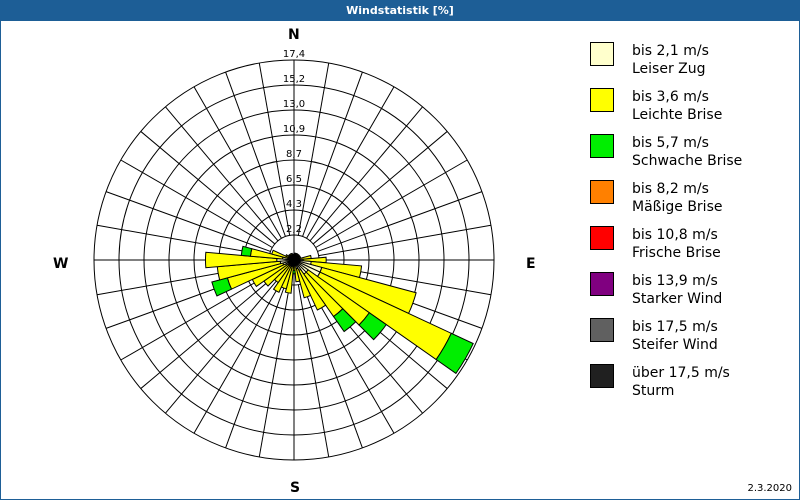 The height and width of the screenshot is (500, 800). Describe the element at coordinates (677, 299) in the screenshot. I see `legend-label: Starker Wind` at that location.